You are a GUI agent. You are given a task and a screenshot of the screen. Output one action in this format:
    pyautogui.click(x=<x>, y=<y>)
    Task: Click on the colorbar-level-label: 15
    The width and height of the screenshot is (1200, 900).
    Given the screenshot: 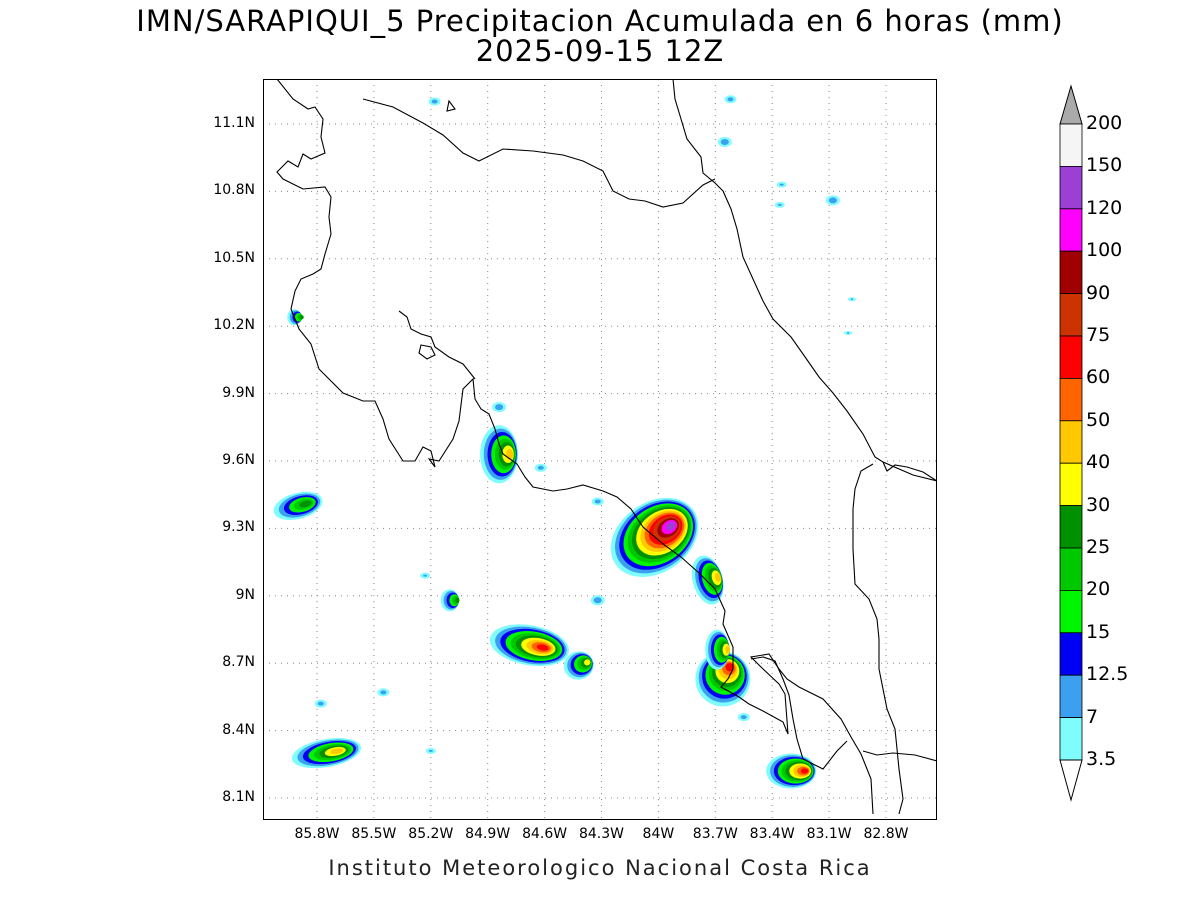 What is the action you would take?
    pyautogui.click(x=1098, y=631)
    